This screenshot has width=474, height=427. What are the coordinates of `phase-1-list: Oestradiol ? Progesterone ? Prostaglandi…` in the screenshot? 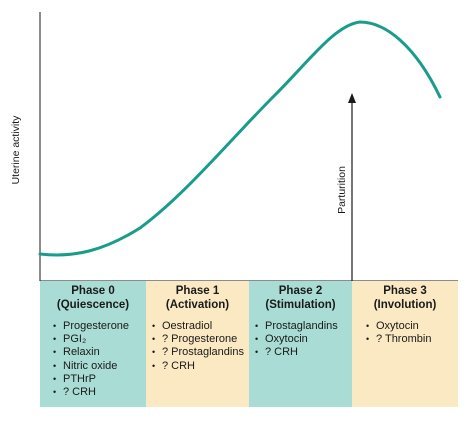 It's located at (197, 346).